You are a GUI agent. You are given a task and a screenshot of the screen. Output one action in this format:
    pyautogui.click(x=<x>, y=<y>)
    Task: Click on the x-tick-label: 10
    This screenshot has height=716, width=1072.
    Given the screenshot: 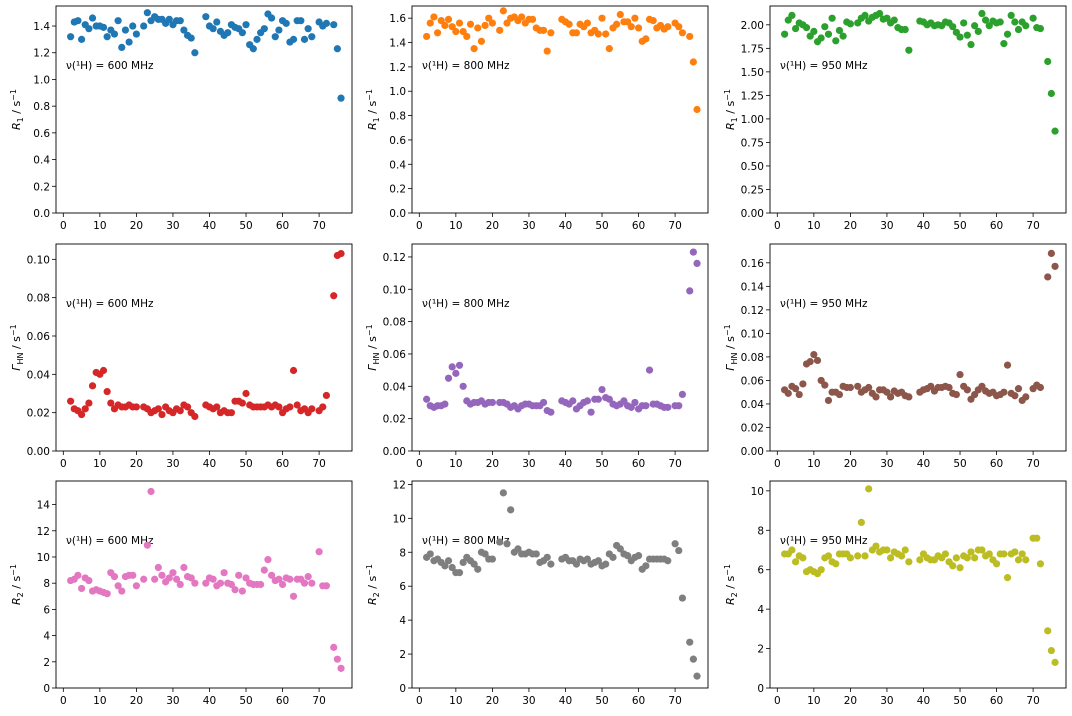 What is the action you would take?
    pyautogui.click(x=99, y=464)
    